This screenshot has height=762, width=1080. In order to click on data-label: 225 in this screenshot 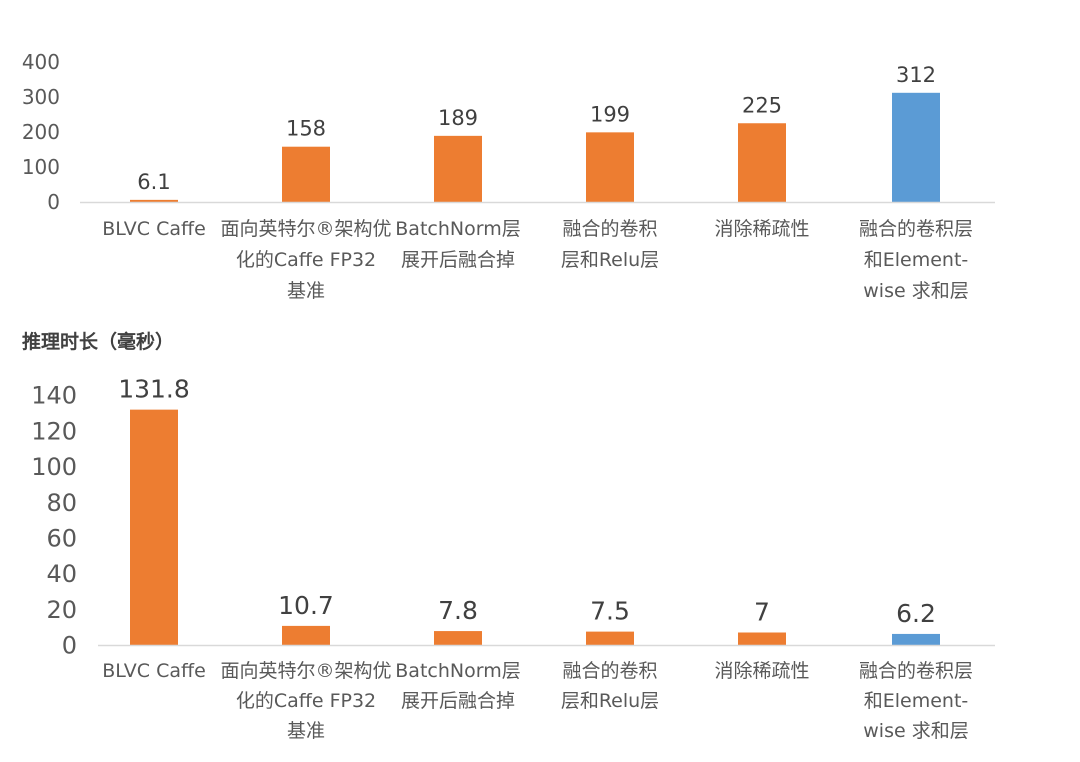, I will do `click(762, 105)`.